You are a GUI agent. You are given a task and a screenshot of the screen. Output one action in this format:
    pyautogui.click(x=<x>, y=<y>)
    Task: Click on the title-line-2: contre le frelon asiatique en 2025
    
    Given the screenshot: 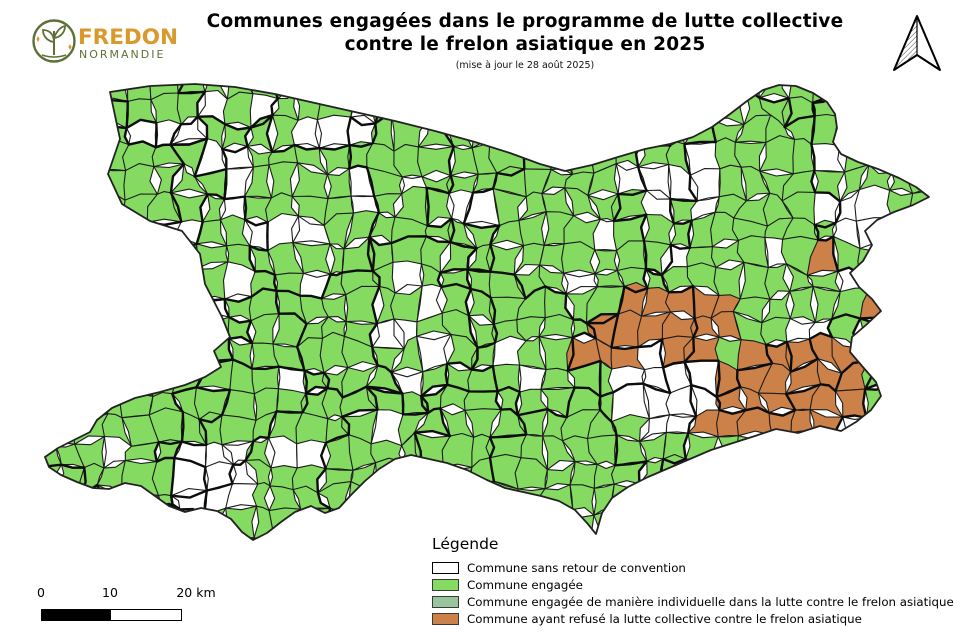 What is the action you would take?
    pyautogui.click(x=525, y=44)
    